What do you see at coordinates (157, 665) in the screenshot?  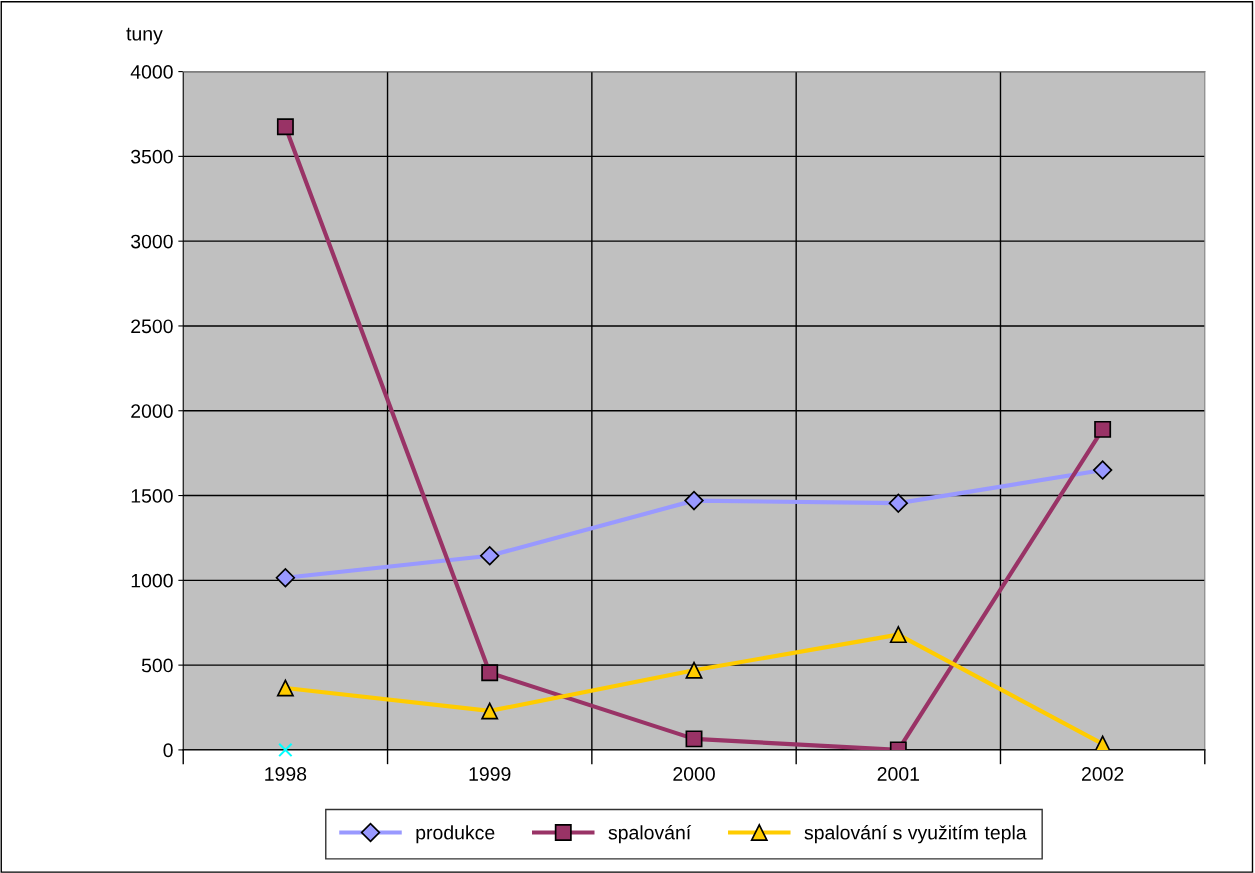 I see `y-tick-label: 500` at bounding box center [157, 665].